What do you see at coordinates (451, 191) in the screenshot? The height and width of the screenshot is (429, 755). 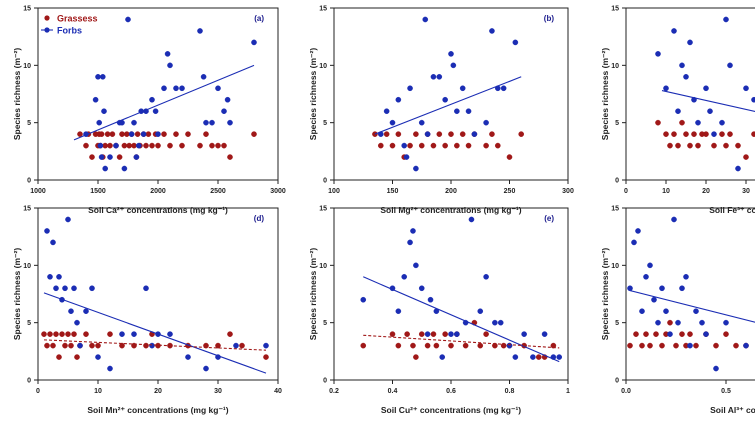 I see `x-tick-label: 200` at bounding box center [451, 191].